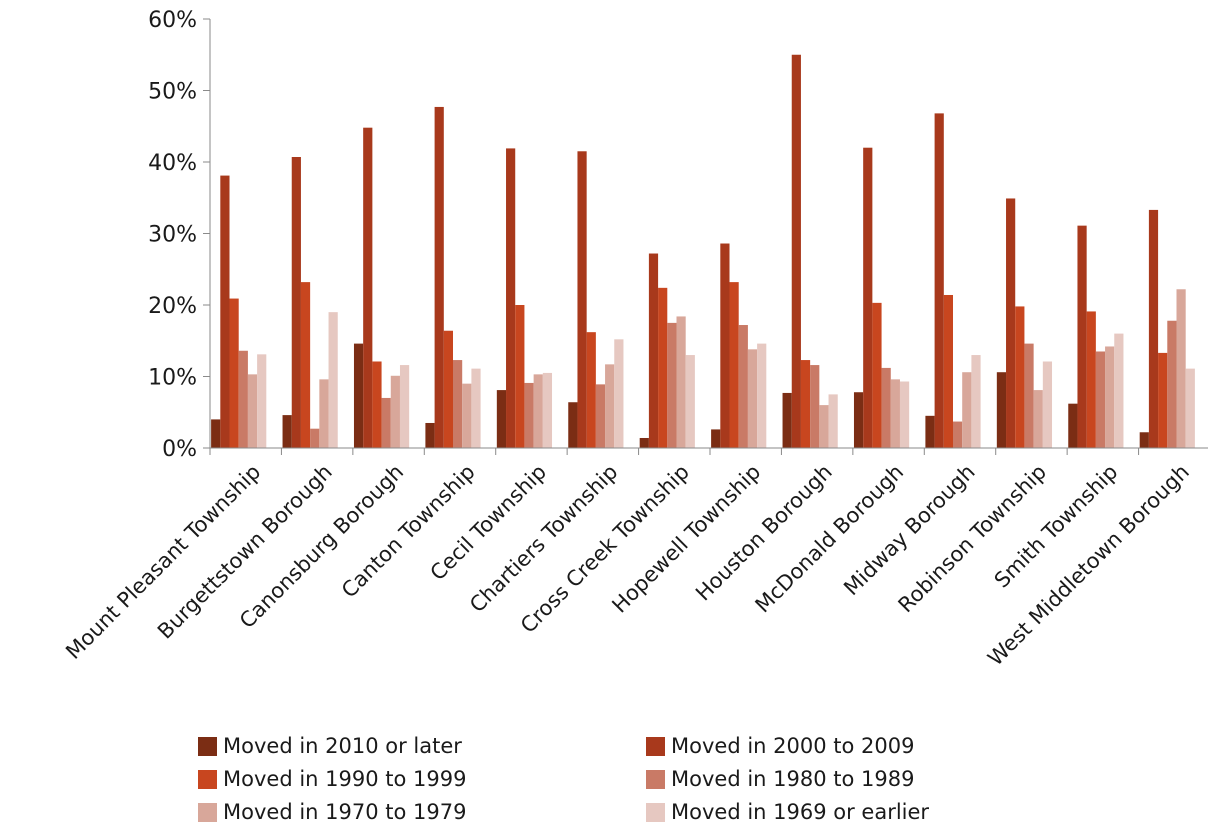  What do you see at coordinates (172, 235) in the screenshot?
I see `y-tick-label: 30%` at bounding box center [172, 235].